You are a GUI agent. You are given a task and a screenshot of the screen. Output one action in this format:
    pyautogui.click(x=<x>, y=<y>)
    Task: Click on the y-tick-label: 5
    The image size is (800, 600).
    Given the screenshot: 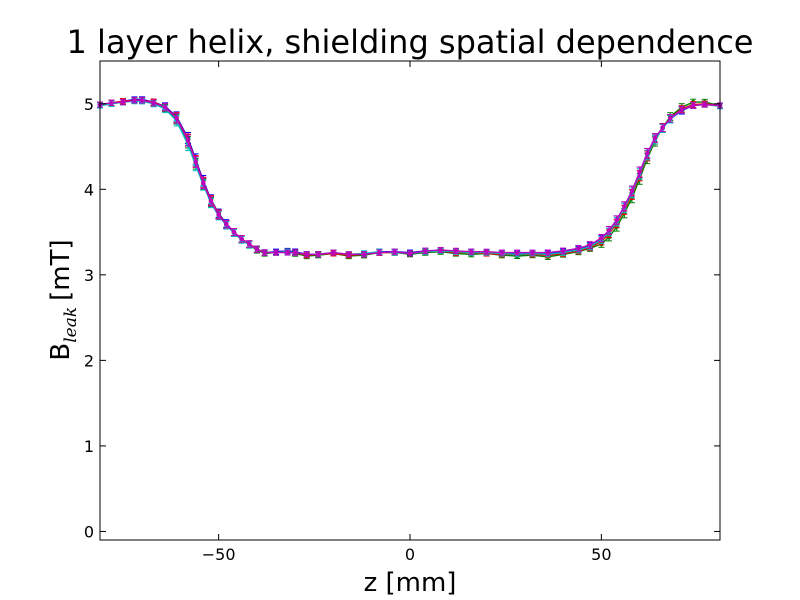 What is the action you would take?
    pyautogui.click(x=89, y=104)
    